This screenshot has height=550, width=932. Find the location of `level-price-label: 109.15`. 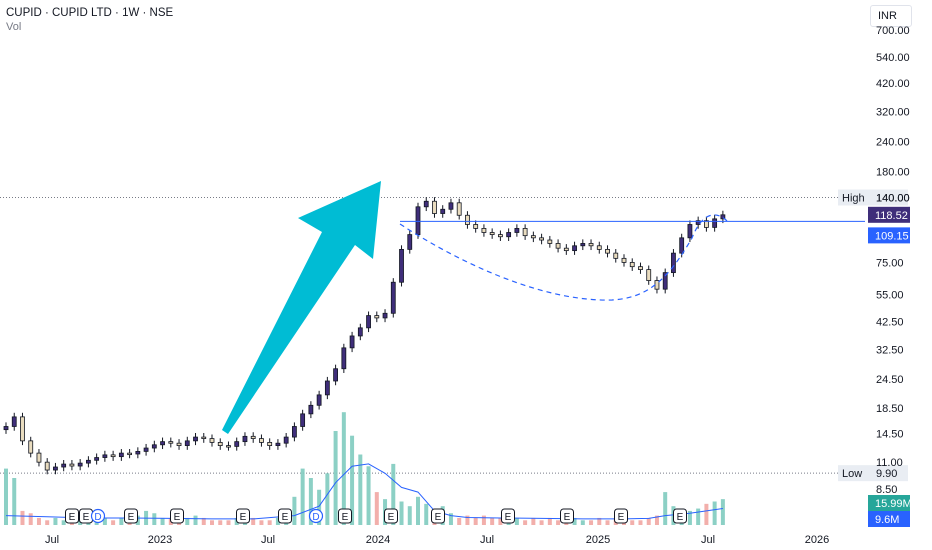

level-price-label: 109.15 is located at coordinates (892, 236).